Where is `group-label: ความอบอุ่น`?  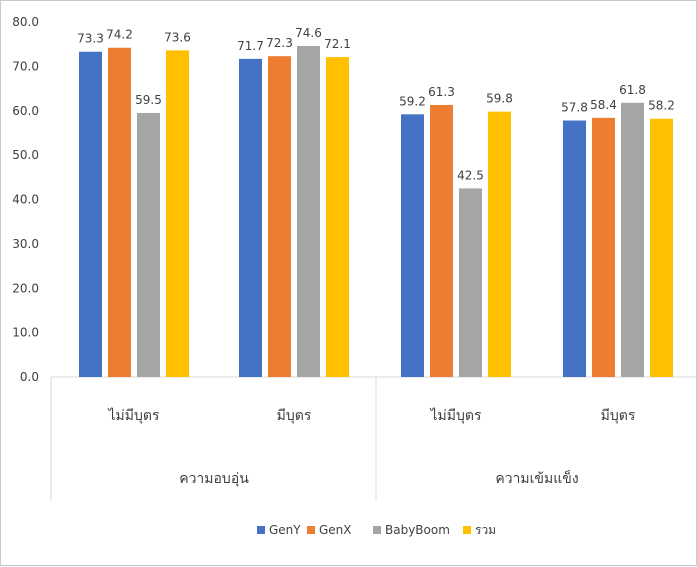
group-label: ความอบอุ่น is located at coordinates (214, 479).